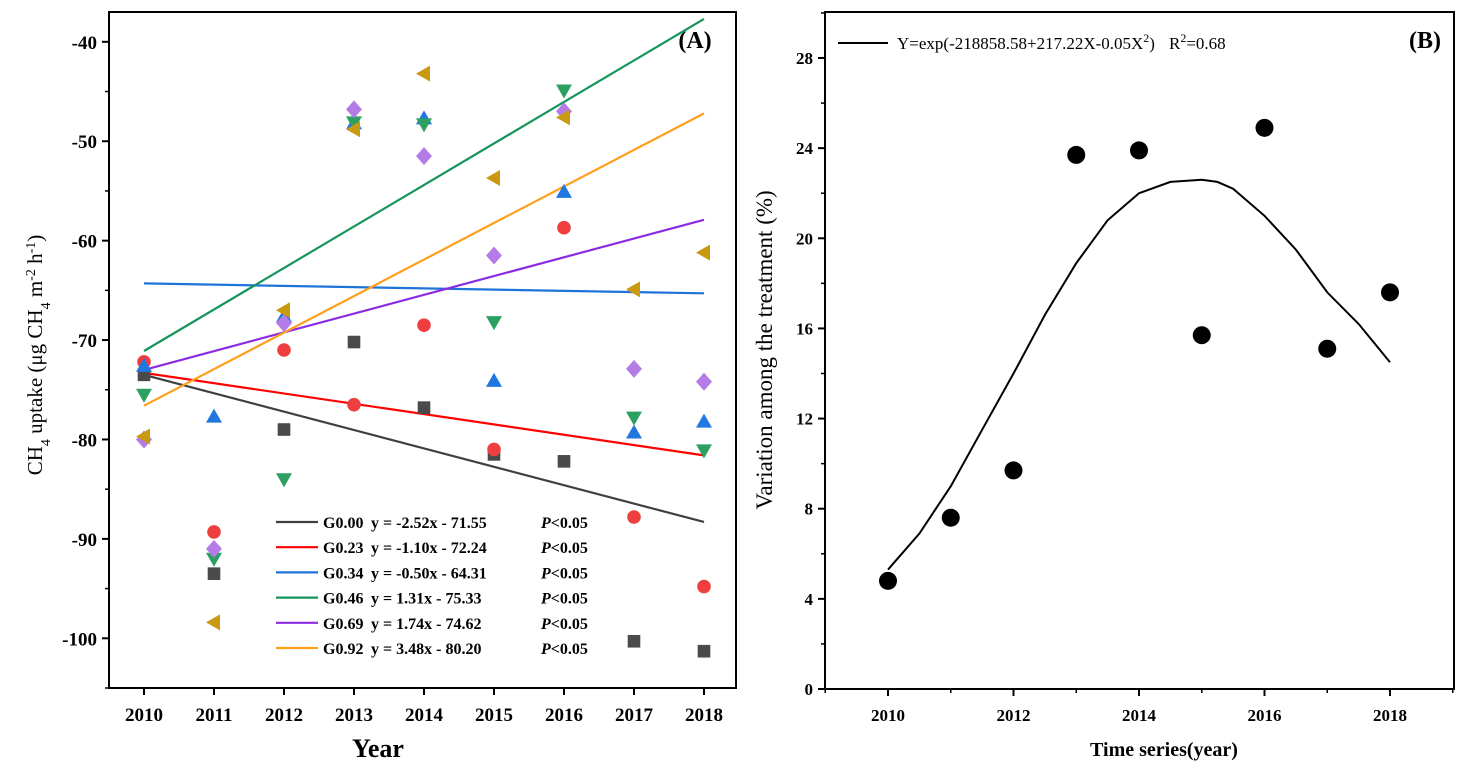 This screenshot has width=1466, height=771. I want to click on y-tick-label: -100, so click(79, 639).